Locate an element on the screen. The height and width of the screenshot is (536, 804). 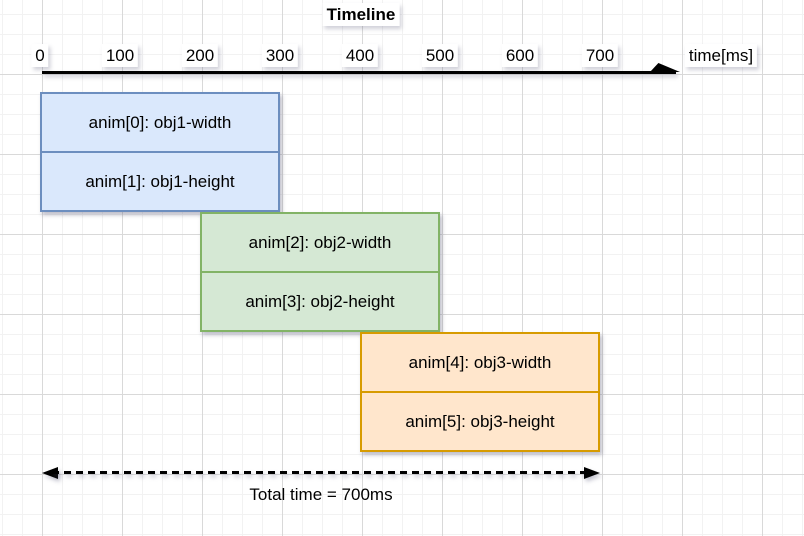
anim-bar: anim[3]: obj2-height is located at coordinates (320, 300).